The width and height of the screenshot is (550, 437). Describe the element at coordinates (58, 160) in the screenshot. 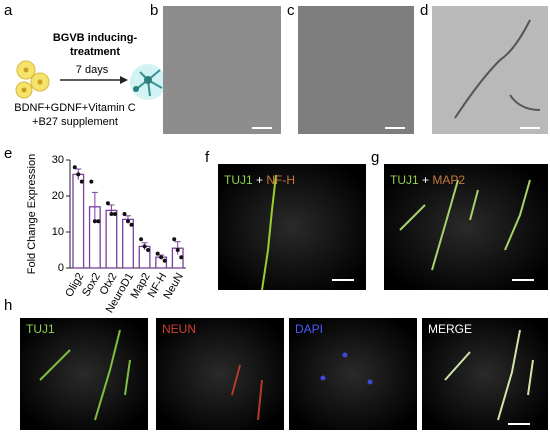

I see `y-tick-label: 30` at that location.